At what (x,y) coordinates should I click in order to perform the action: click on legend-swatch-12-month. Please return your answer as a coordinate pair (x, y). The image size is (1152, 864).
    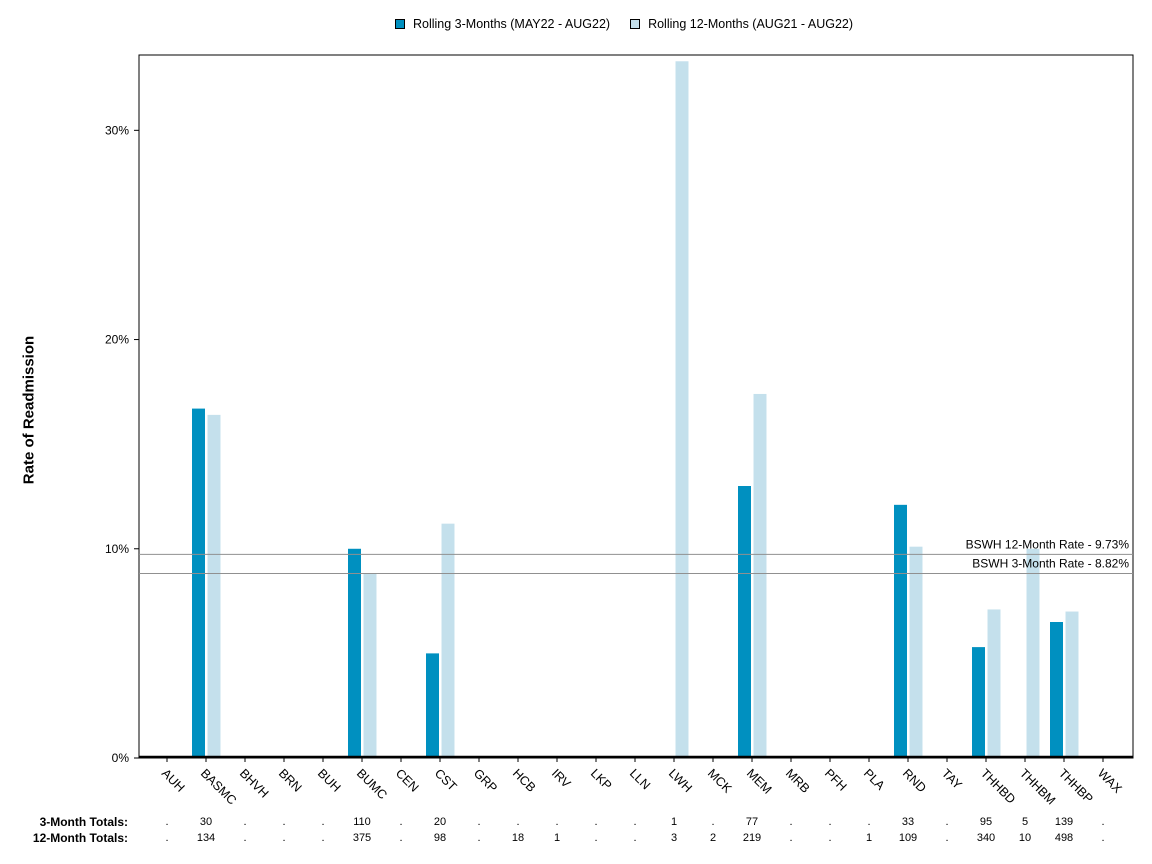
    Looking at the image, I should click on (635, 24).